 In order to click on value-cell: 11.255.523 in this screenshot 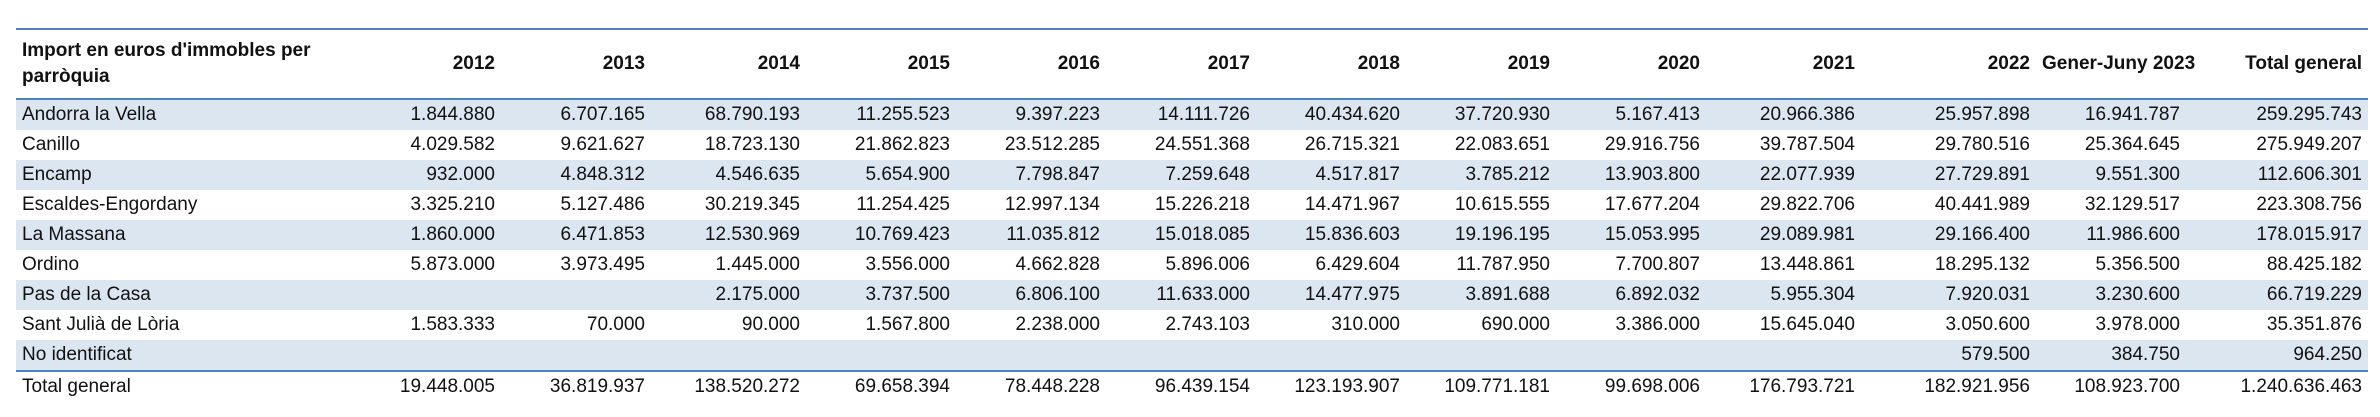, I will do `click(903, 114)`.